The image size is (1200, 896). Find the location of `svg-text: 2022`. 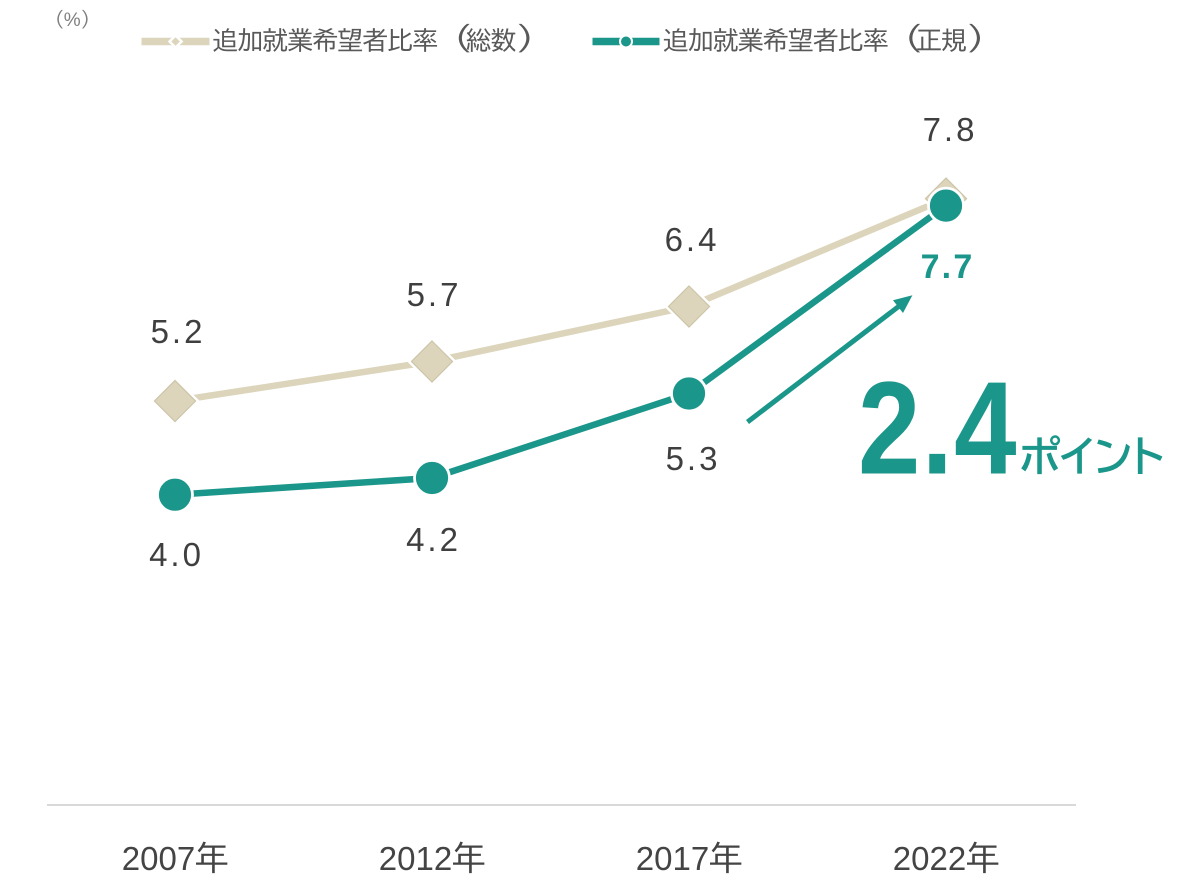

svg-text: 2022 is located at coordinates (929, 858).